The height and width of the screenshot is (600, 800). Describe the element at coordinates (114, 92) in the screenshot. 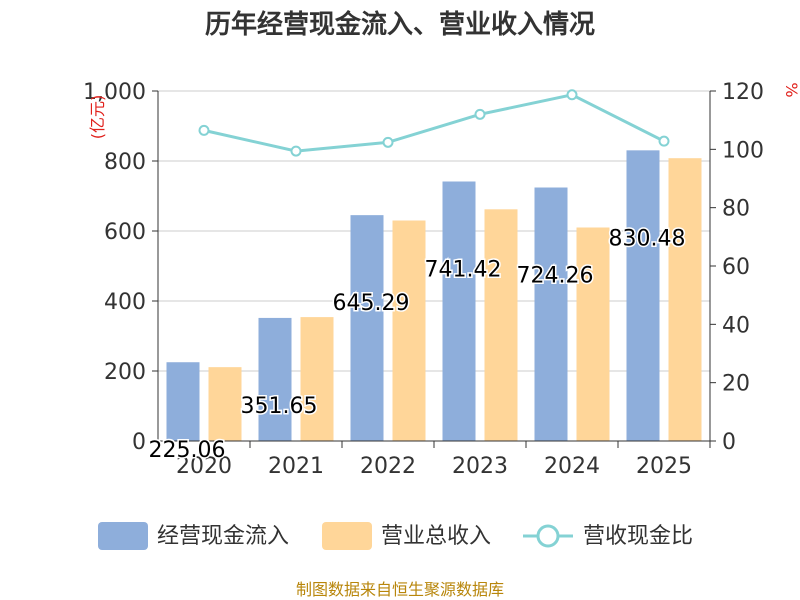

I see `left-tick-label: 1,000` at that location.